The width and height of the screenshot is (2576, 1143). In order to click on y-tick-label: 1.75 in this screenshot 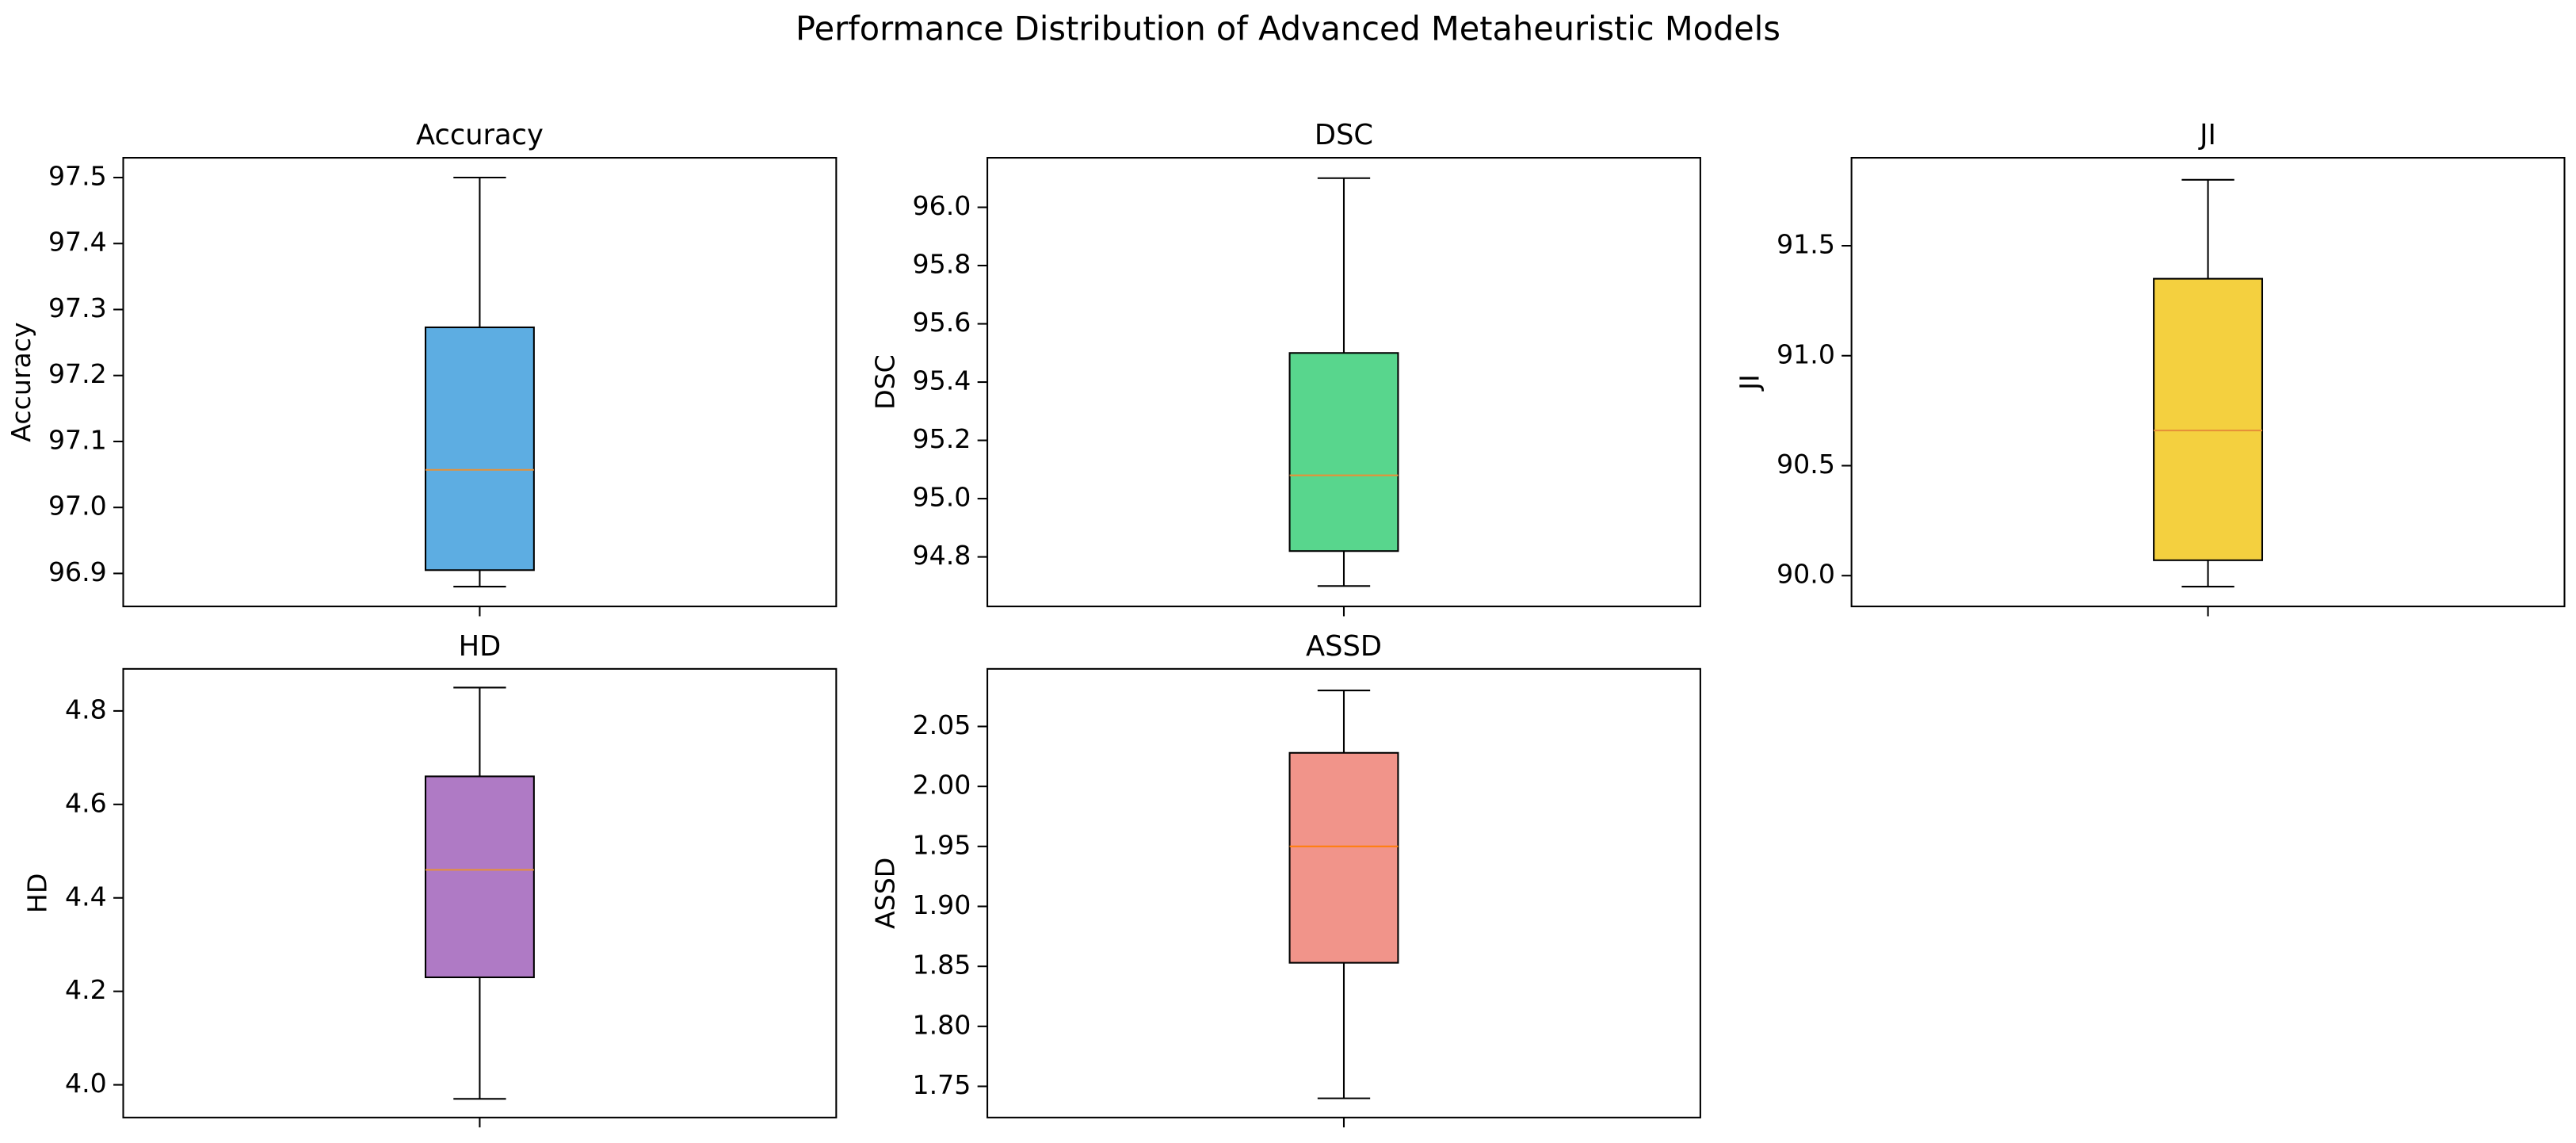, I will do `click(942, 1084)`.